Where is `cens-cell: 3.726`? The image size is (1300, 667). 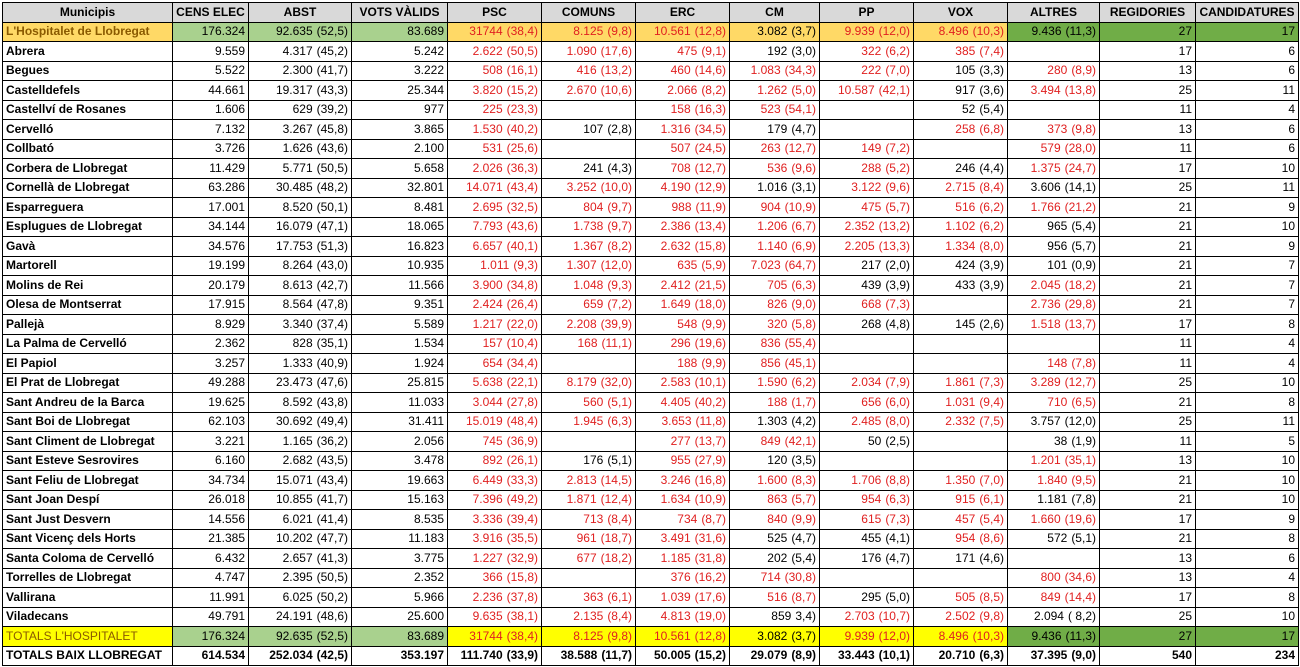
cens-cell: 3.726 is located at coordinates (210, 148).